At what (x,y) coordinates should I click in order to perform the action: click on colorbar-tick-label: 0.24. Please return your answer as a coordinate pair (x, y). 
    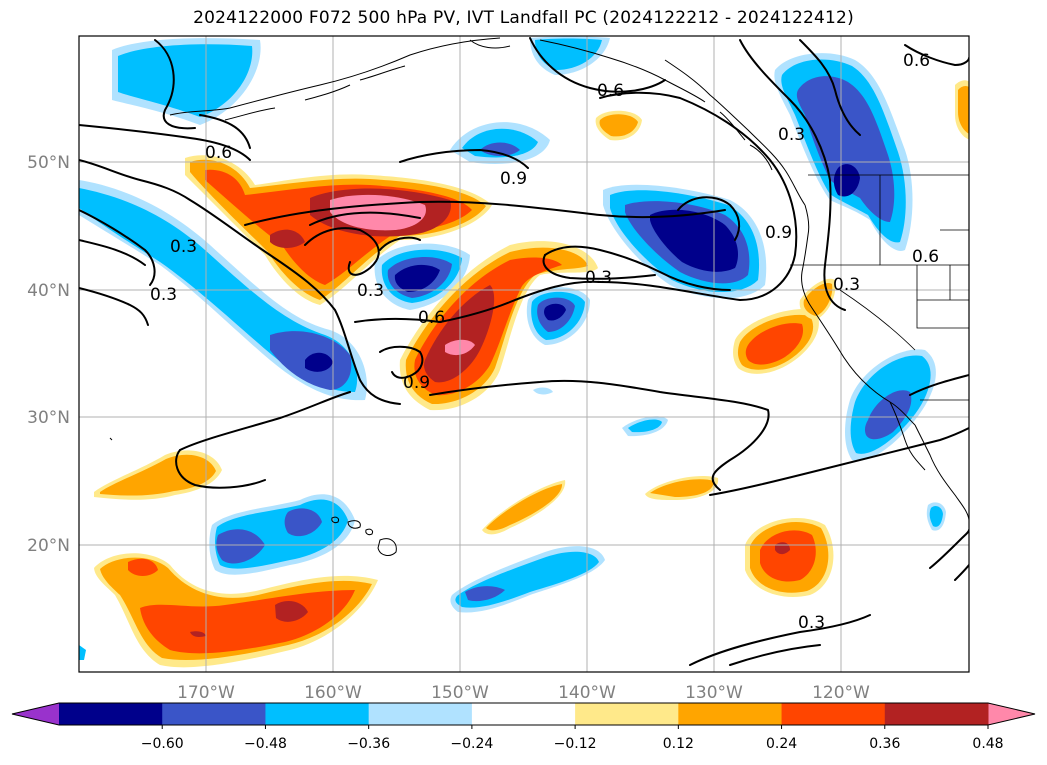
    Looking at the image, I should click on (781, 744).